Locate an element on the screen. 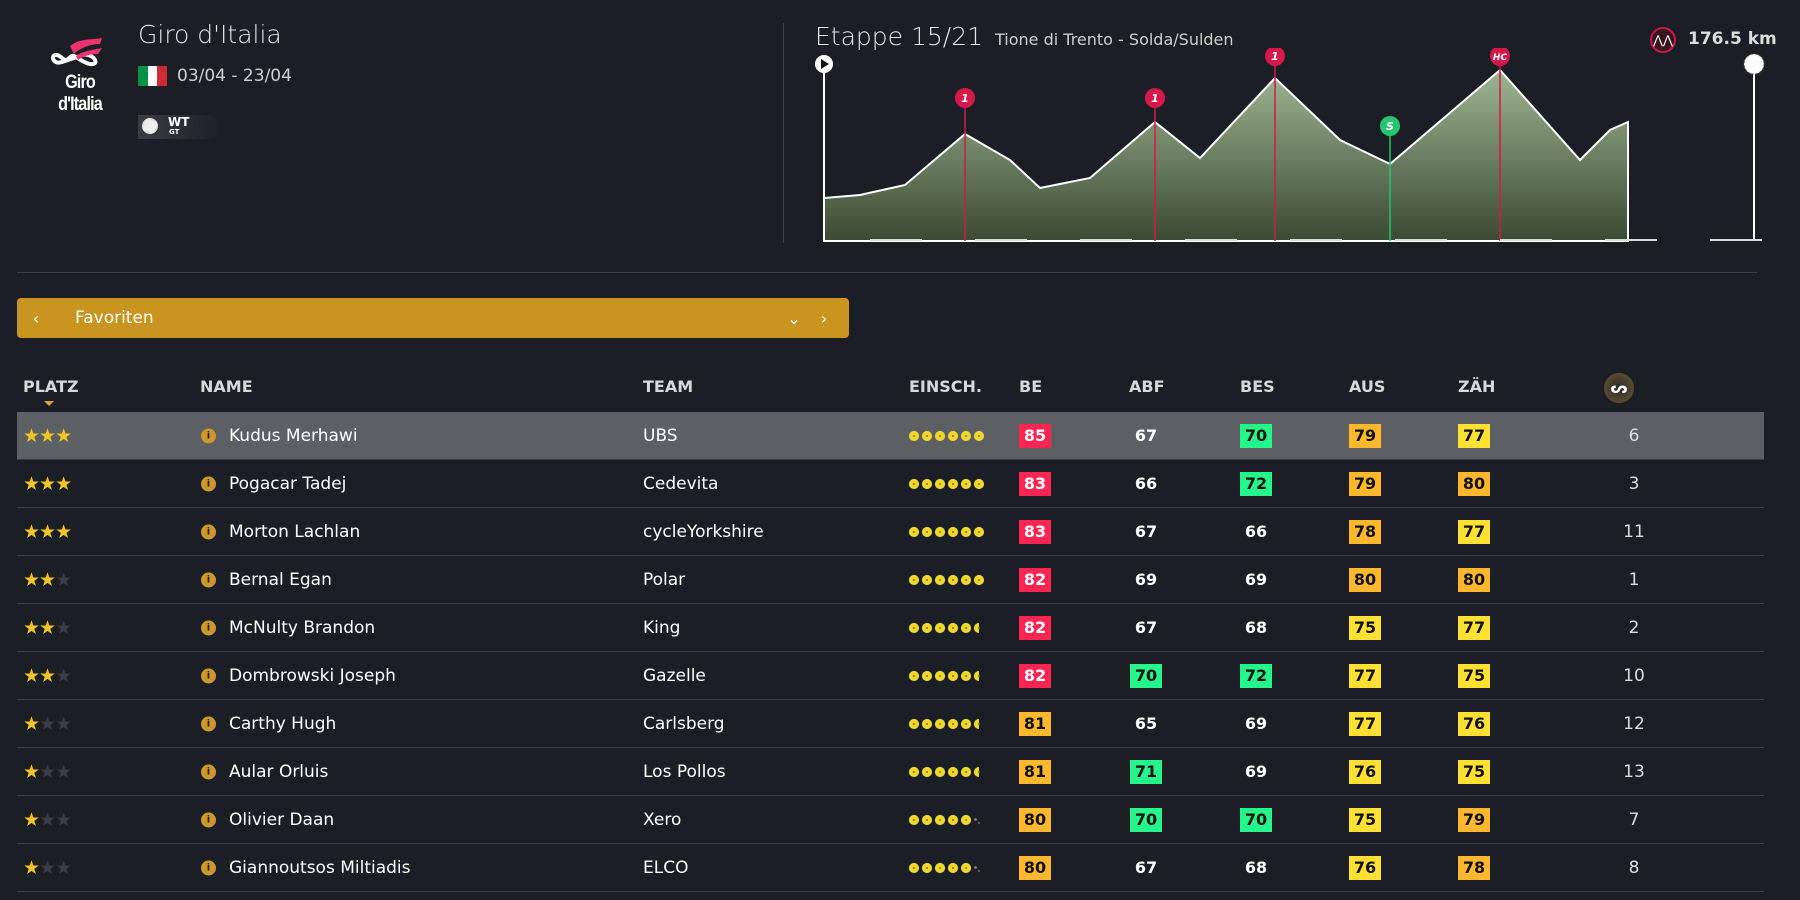  stat-abf: 69 is located at coordinates (1146, 579).